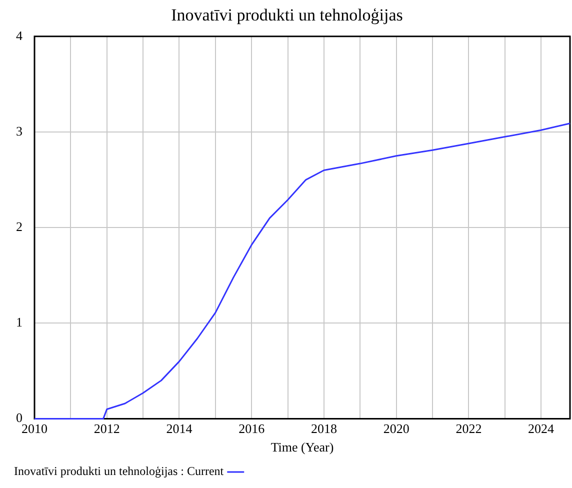 This screenshot has height=488, width=572. I want to click on x-axis-title: Time (Year), so click(302, 447).